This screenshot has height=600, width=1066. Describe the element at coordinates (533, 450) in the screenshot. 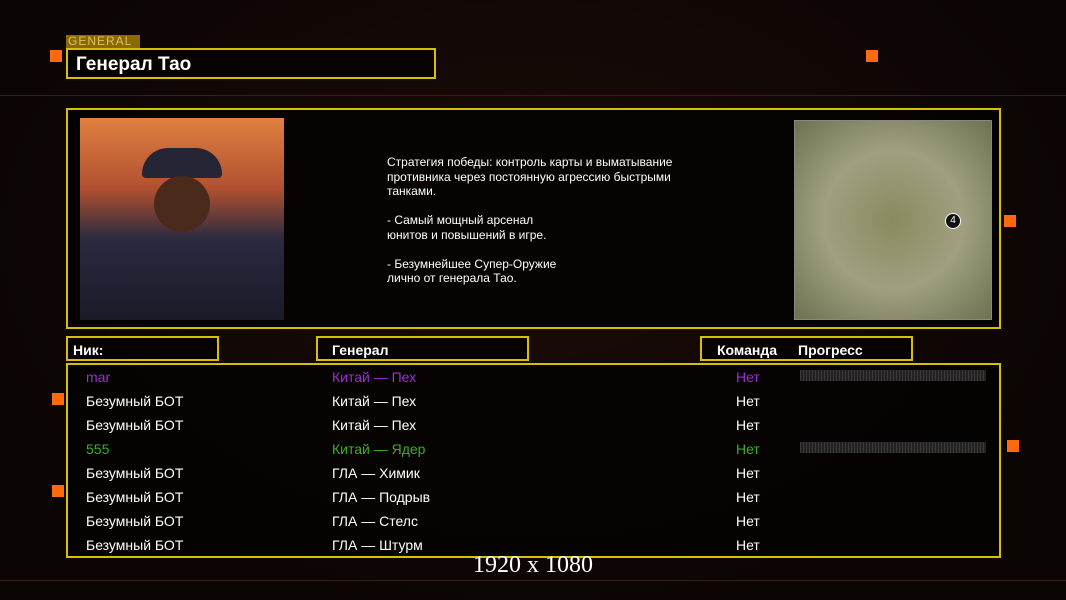

I see `player-row: 555 Китай — Ядер Нет` at that location.